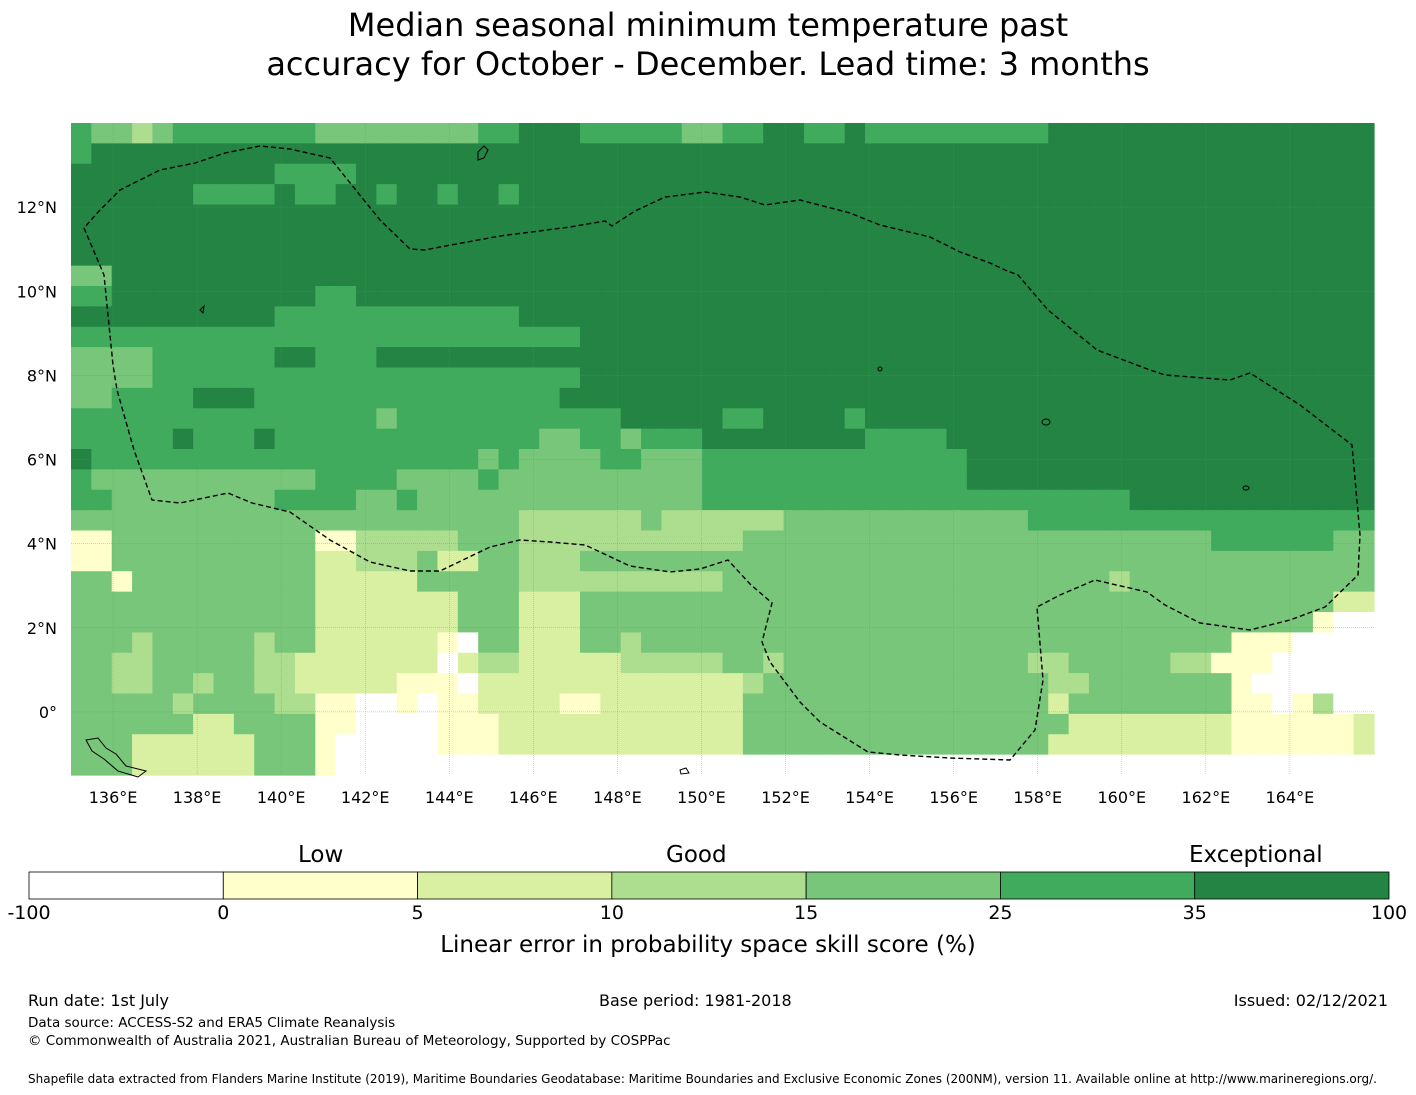 This screenshot has width=1416, height=1095. Describe the element at coordinates (611, 913) in the screenshot. I see `colorbar-tick-label: 10` at that location.